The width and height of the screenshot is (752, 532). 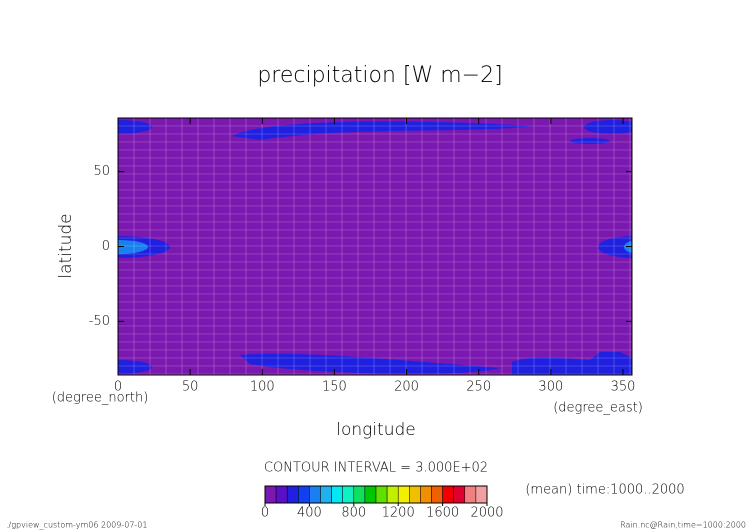 What do you see at coordinates (406, 387) in the screenshot?
I see `x-tick-label: 200` at bounding box center [406, 387].